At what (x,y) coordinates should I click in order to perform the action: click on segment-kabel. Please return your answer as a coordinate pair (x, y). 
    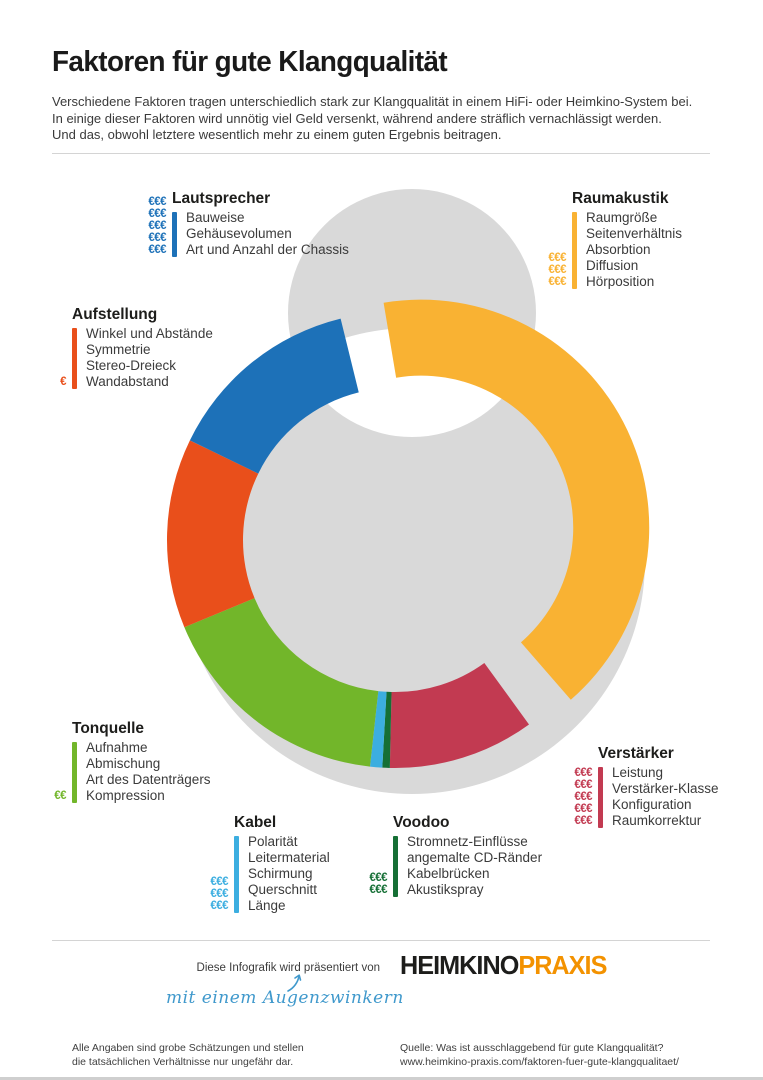
    Looking at the image, I should click on (378, 729).